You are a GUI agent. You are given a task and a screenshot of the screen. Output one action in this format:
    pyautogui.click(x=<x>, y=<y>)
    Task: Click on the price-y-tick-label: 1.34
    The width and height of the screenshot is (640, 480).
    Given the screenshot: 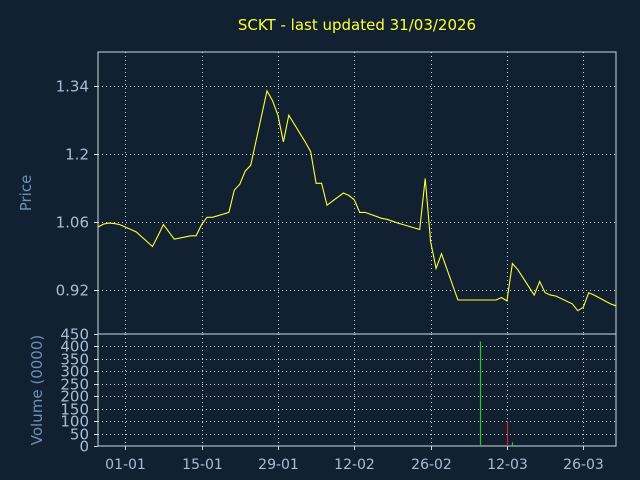 What is the action you would take?
    pyautogui.click(x=72, y=87)
    